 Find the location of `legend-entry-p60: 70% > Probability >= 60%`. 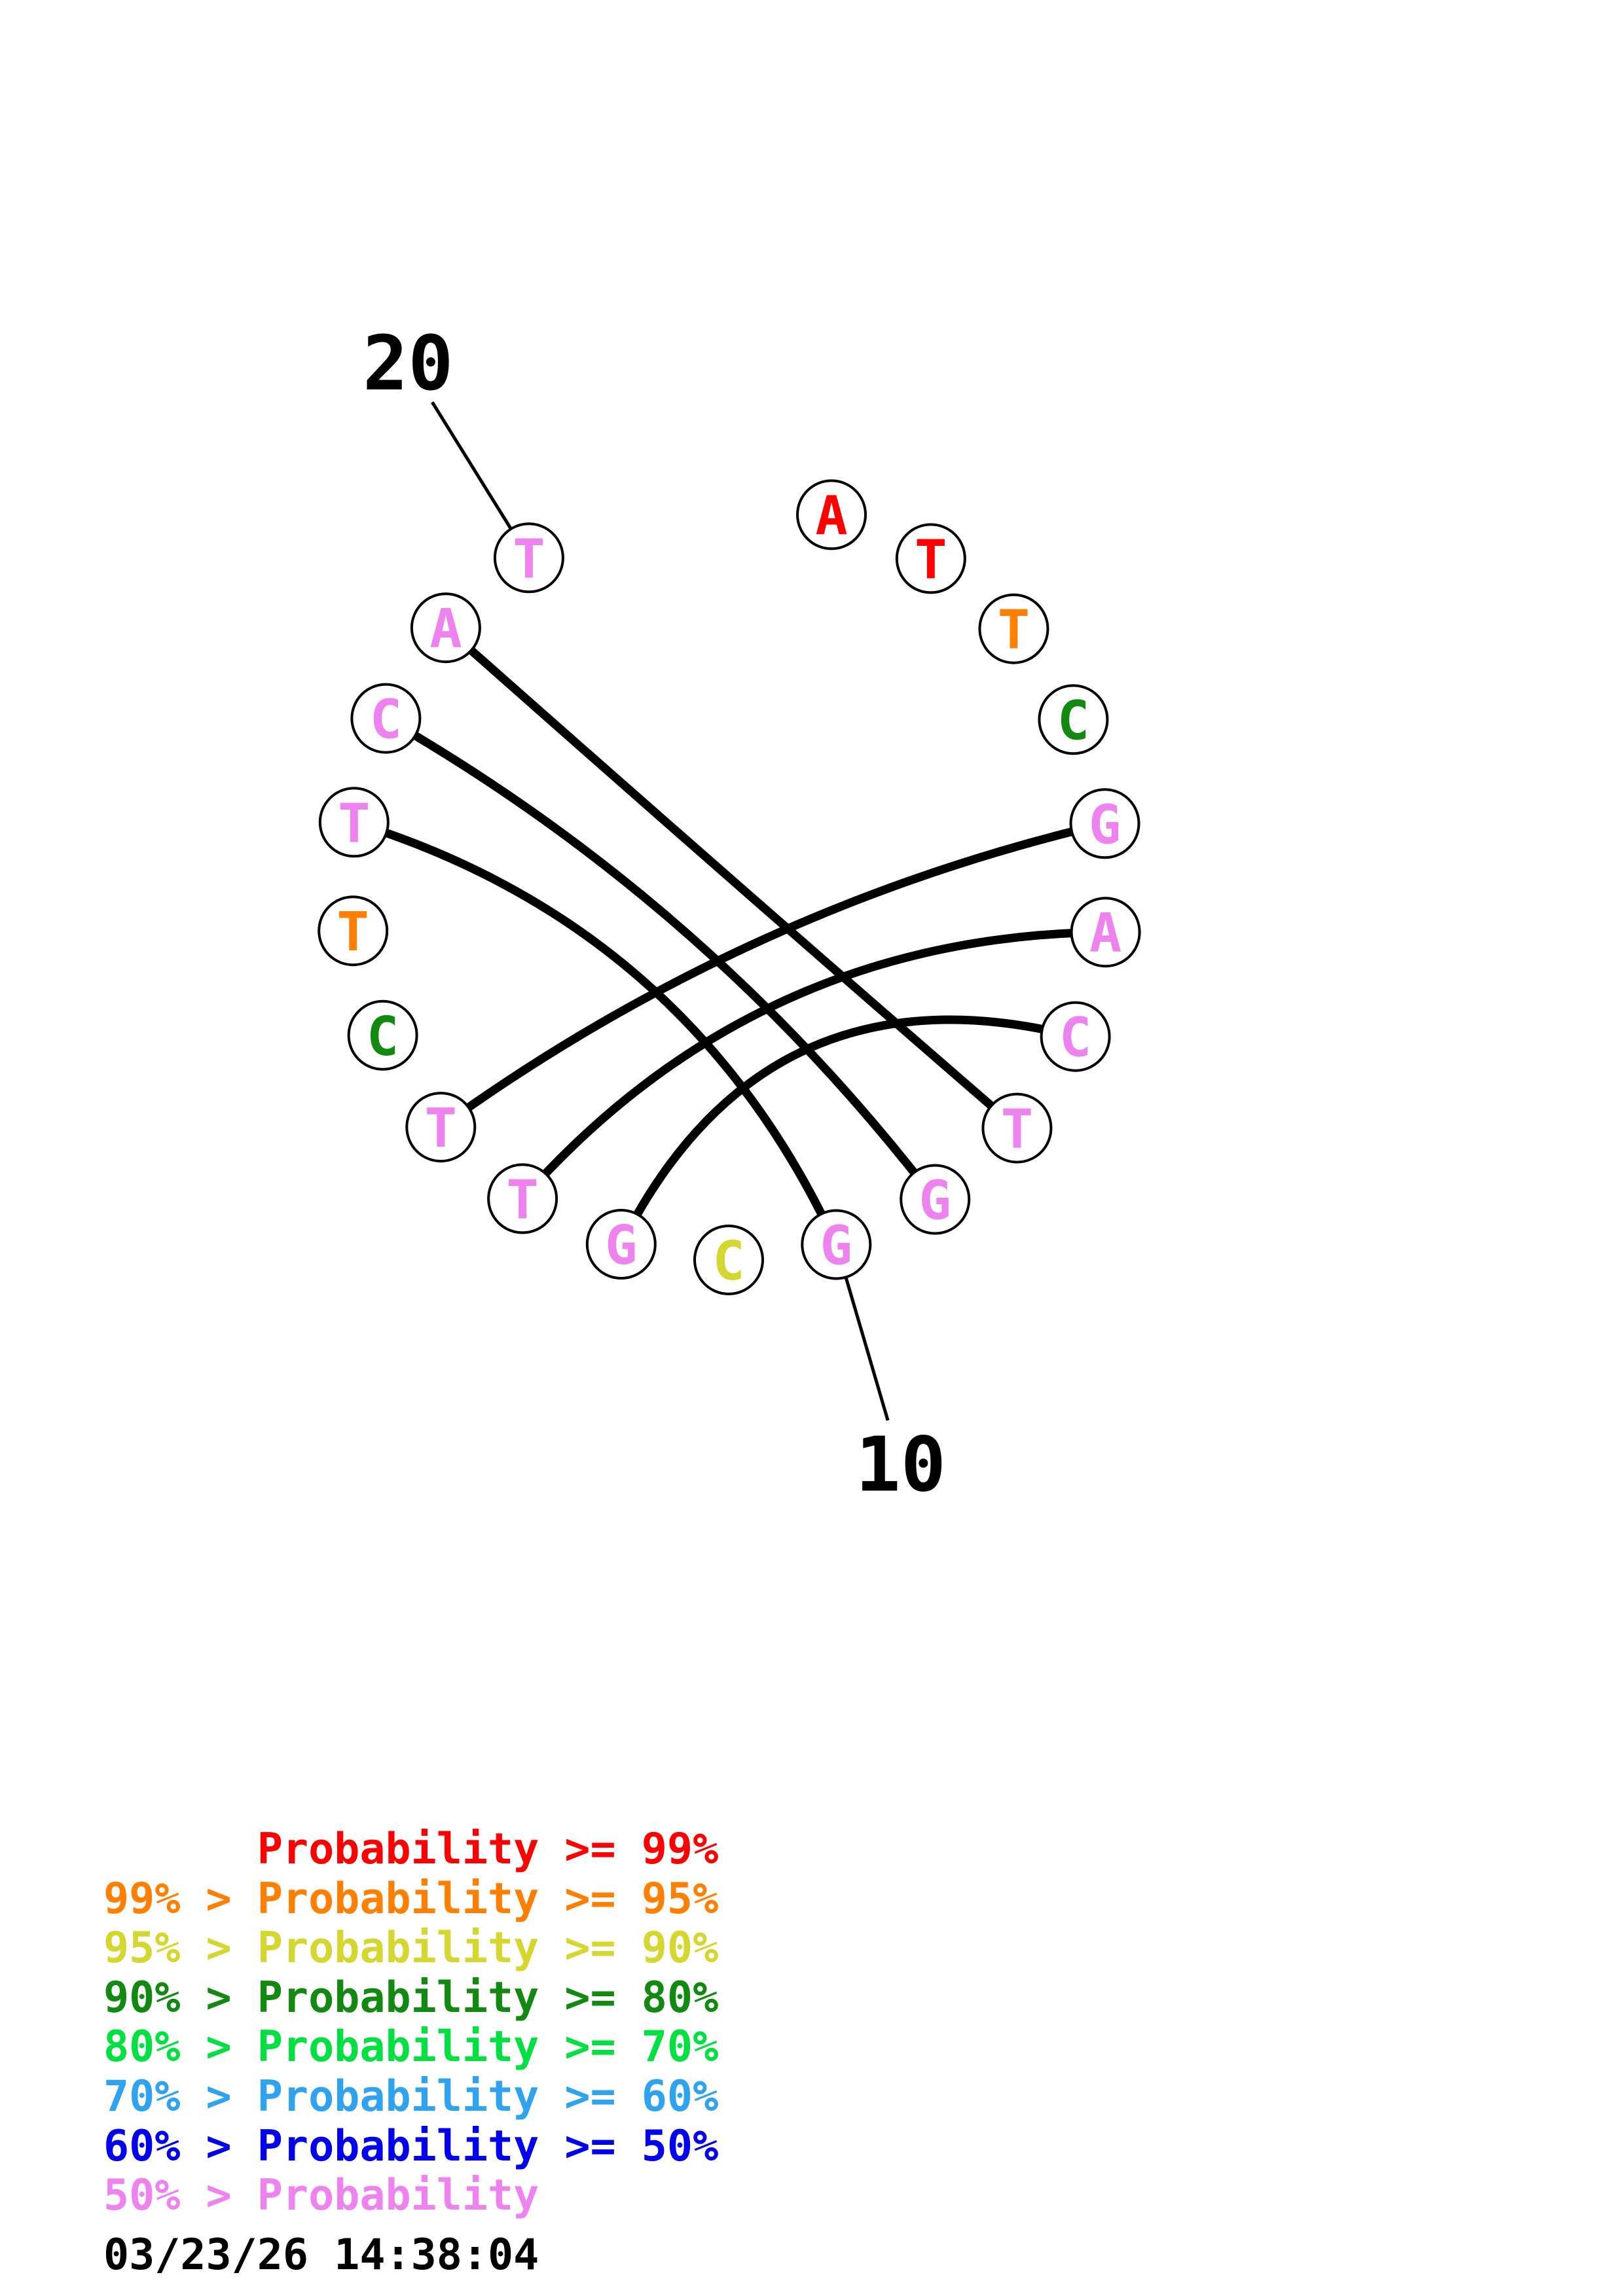

legend-entry-p60: 70% > Probability >= 60% is located at coordinates (411, 2096).